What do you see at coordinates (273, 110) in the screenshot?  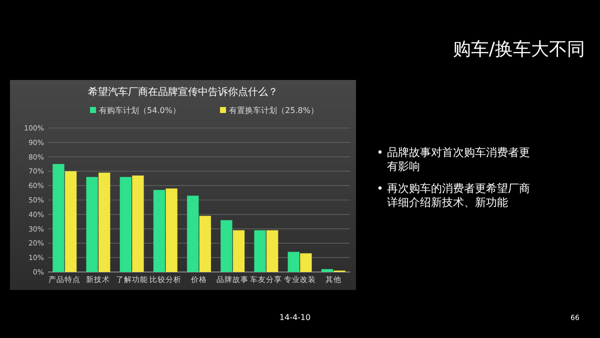 I see `legend-label: 有置换车计划（25.8%）` at bounding box center [273, 110].